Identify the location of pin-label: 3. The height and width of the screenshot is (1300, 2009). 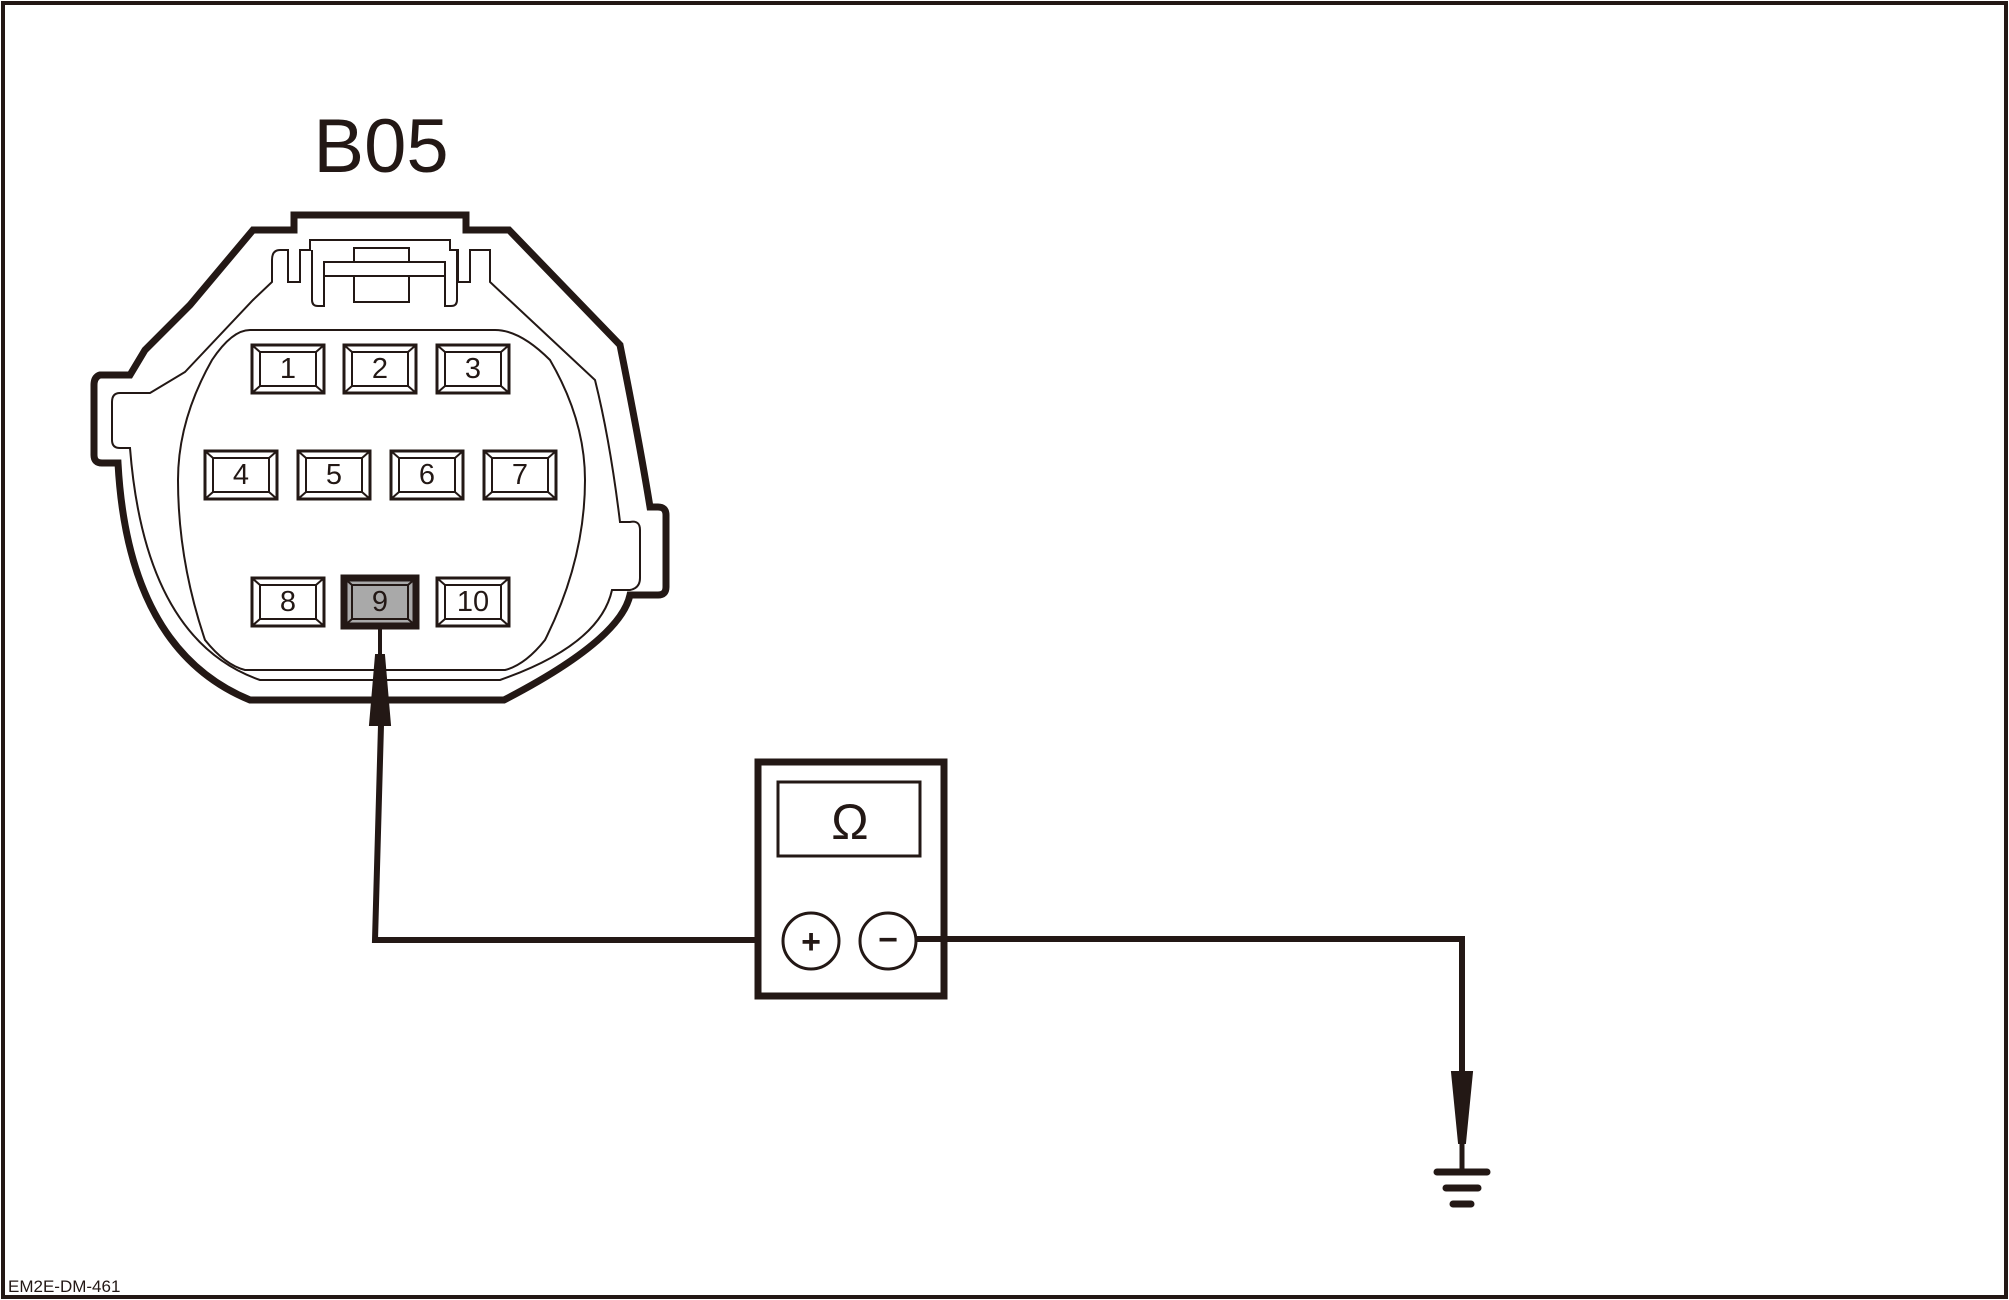
(473, 369).